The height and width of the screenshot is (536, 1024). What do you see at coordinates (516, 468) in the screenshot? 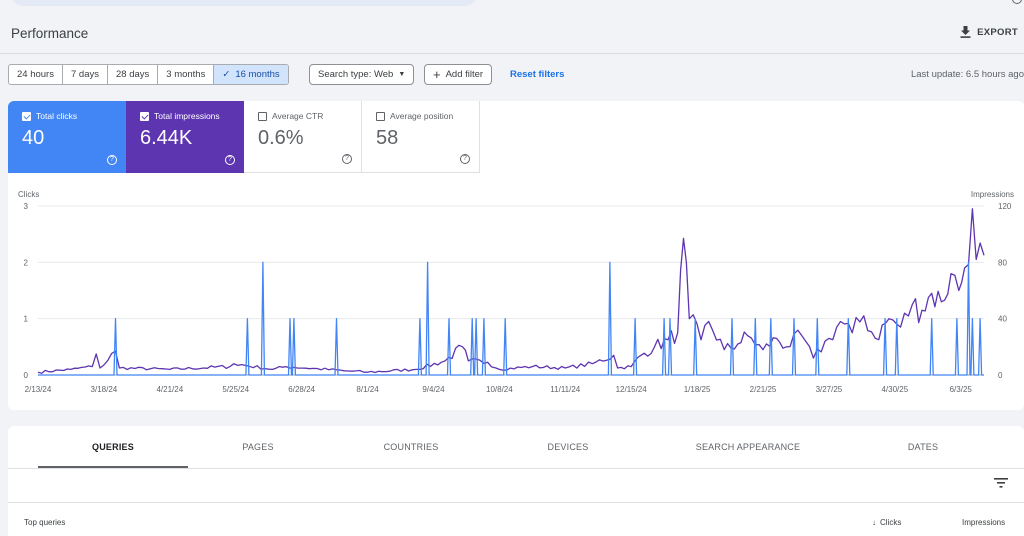
I see `tabs-divider` at bounding box center [516, 468].